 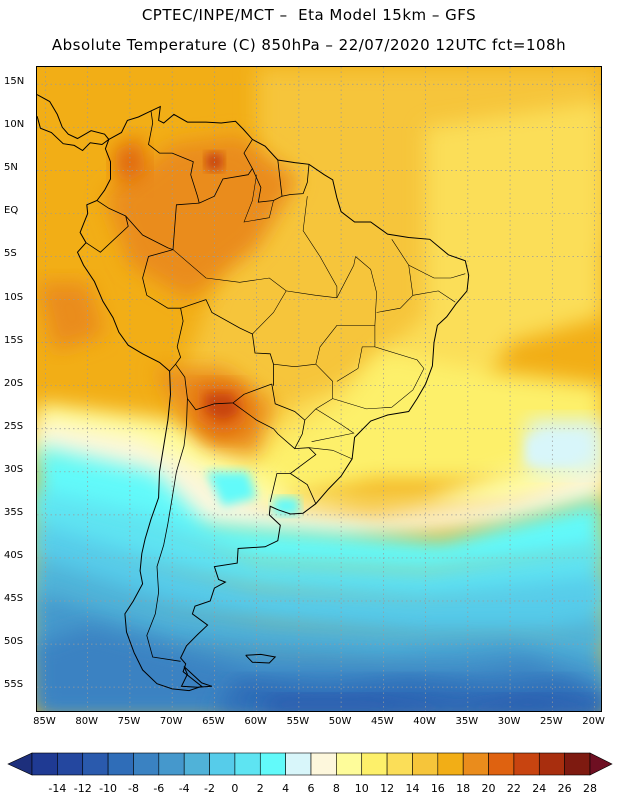 What do you see at coordinates (551, 721) in the screenshot?
I see `longitude-label: 25W` at bounding box center [551, 721].